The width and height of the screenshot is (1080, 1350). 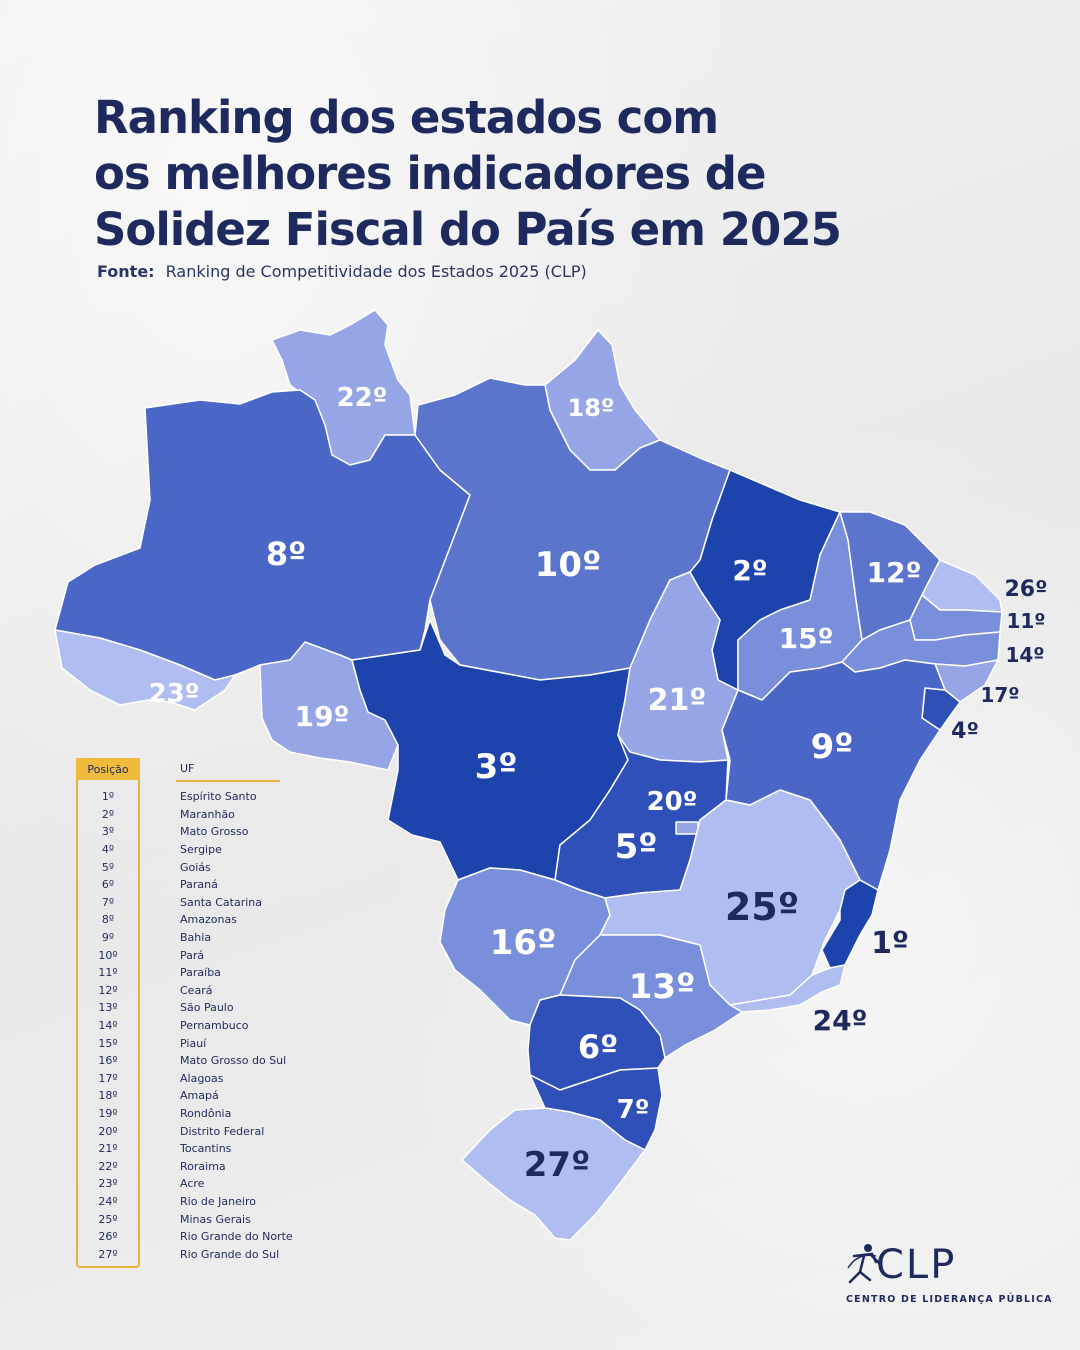 What do you see at coordinates (322, 716) in the screenshot?
I see `label-RO: 19º` at bounding box center [322, 716].